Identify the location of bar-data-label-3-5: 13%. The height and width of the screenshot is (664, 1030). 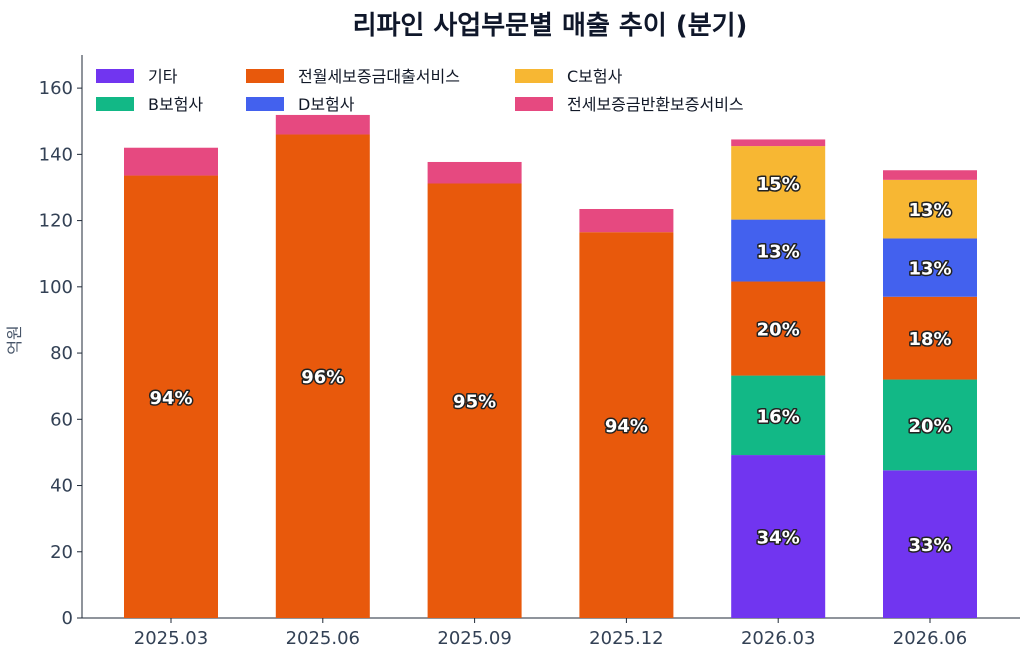
(929, 269).